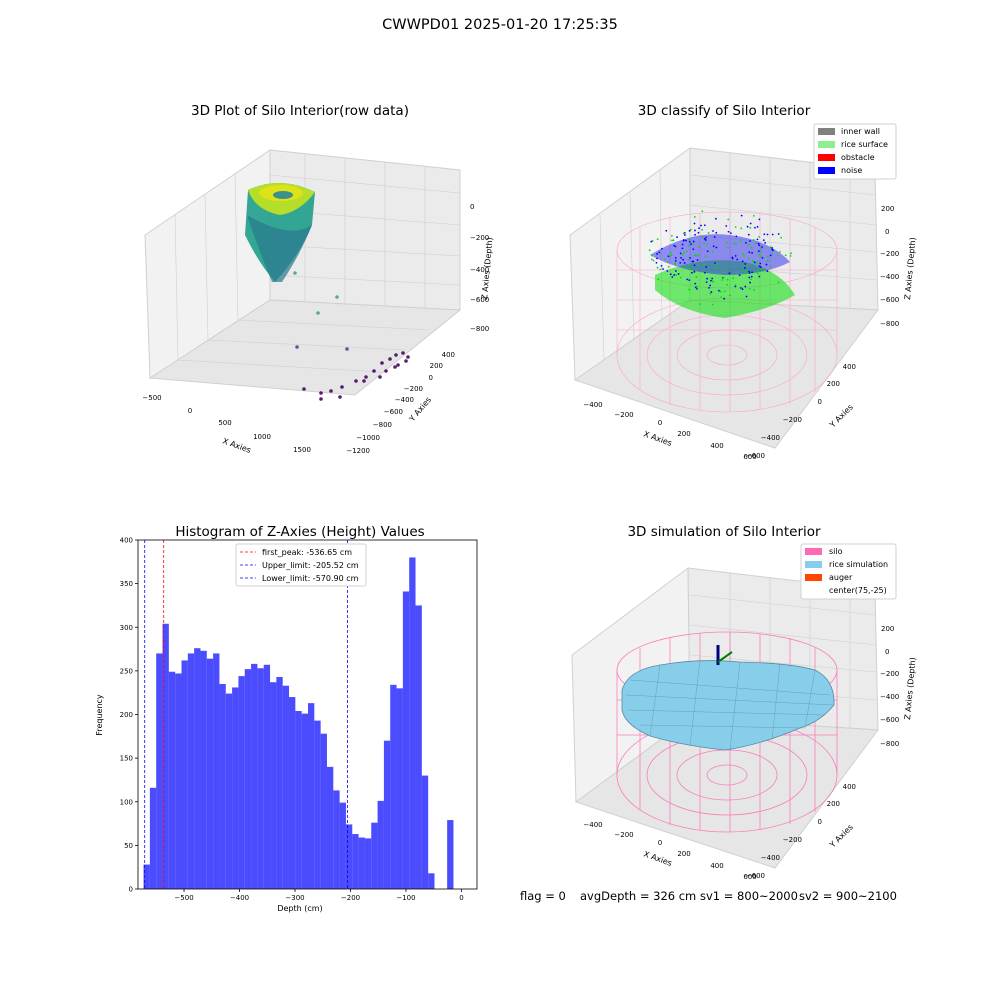 The height and width of the screenshot is (1000, 1000). What do you see at coordinates (724, 111) in the screenshot?
I see `classify-plot-title: 3D classify of Silo Interior` at bounding box center [724, 111].